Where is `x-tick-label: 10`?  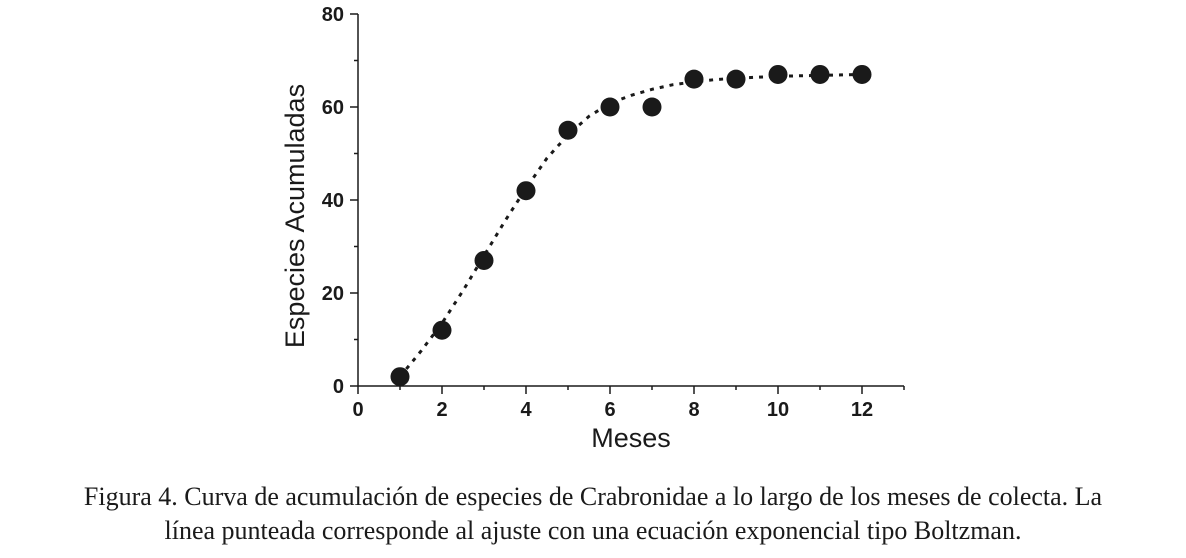 x-tick-label: 10 is located at coordinates (778, 410).